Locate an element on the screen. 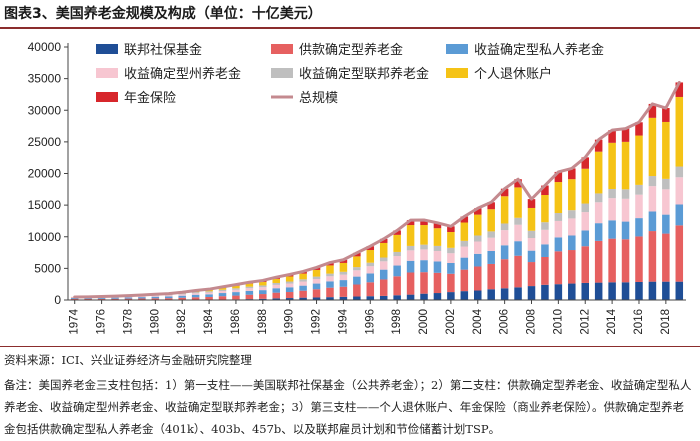 The image size is (700, 441). x-tick-label: 2018 is located at coordinates (666, 322).